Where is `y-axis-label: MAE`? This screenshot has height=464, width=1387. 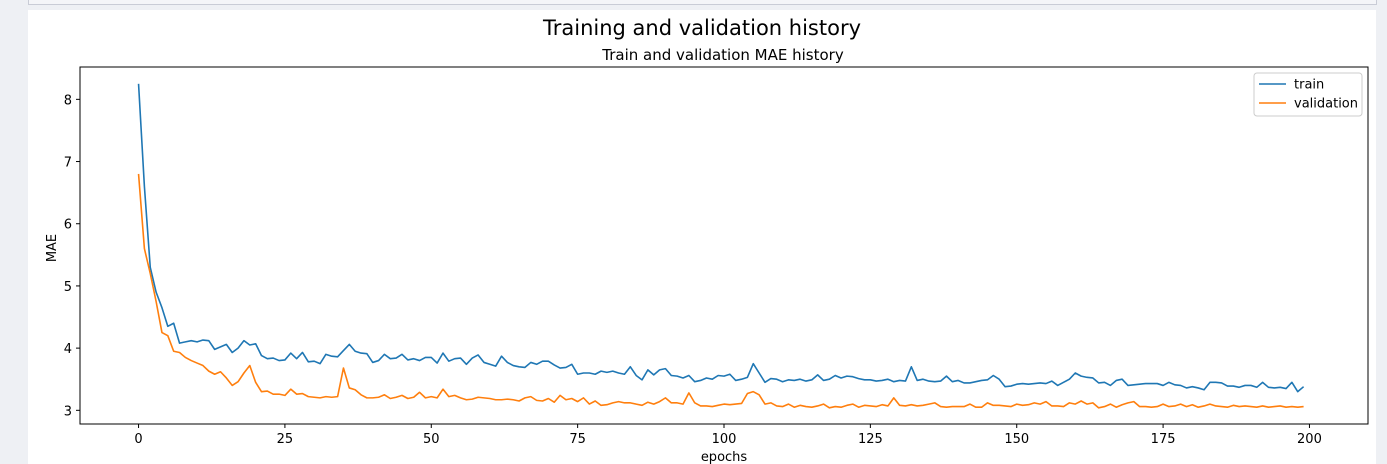 y-axis-label: MAE is located at coordinates (52, 248).